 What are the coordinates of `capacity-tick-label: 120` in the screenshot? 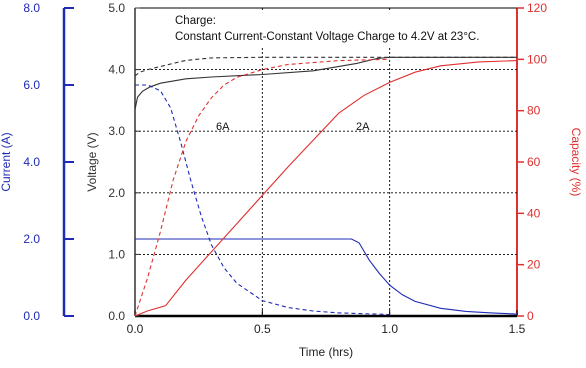 It's located at (537, 8).